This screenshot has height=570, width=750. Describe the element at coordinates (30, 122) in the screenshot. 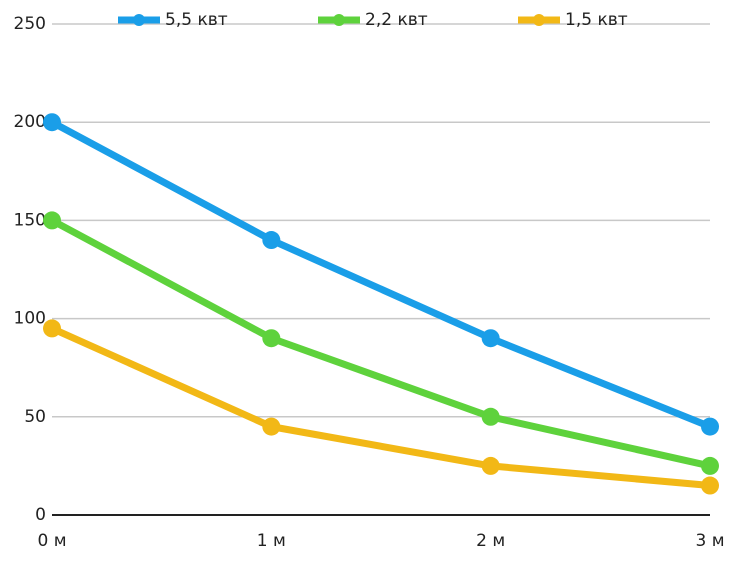

I see `y-tick-label: 200` at that location.